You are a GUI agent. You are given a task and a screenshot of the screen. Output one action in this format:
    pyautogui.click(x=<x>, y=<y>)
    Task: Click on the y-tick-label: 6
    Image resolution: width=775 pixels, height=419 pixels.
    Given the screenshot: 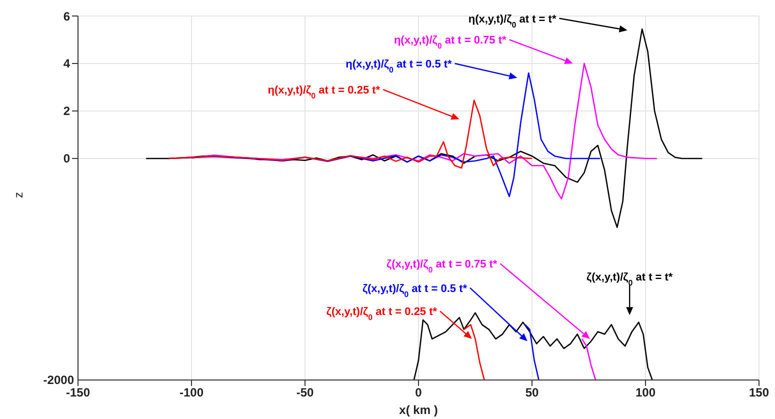 What is the action you would take?
    pyautogui.click(x=66, y=16)
    